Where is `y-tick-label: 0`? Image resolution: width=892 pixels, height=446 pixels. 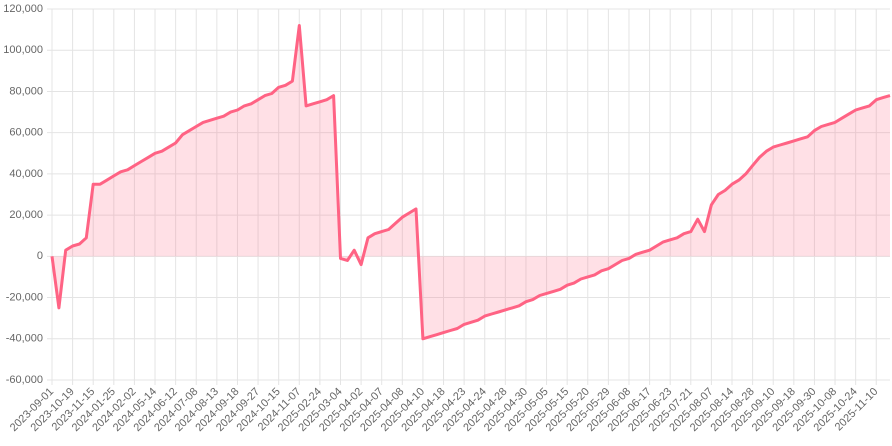 y-tick-label: 0 is located at coordinates (40, 256).